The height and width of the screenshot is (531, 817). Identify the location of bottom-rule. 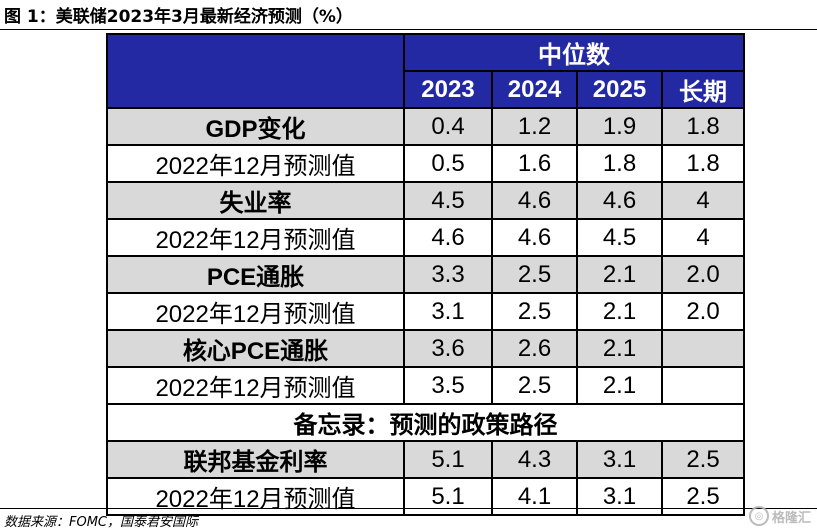
(408, 508).